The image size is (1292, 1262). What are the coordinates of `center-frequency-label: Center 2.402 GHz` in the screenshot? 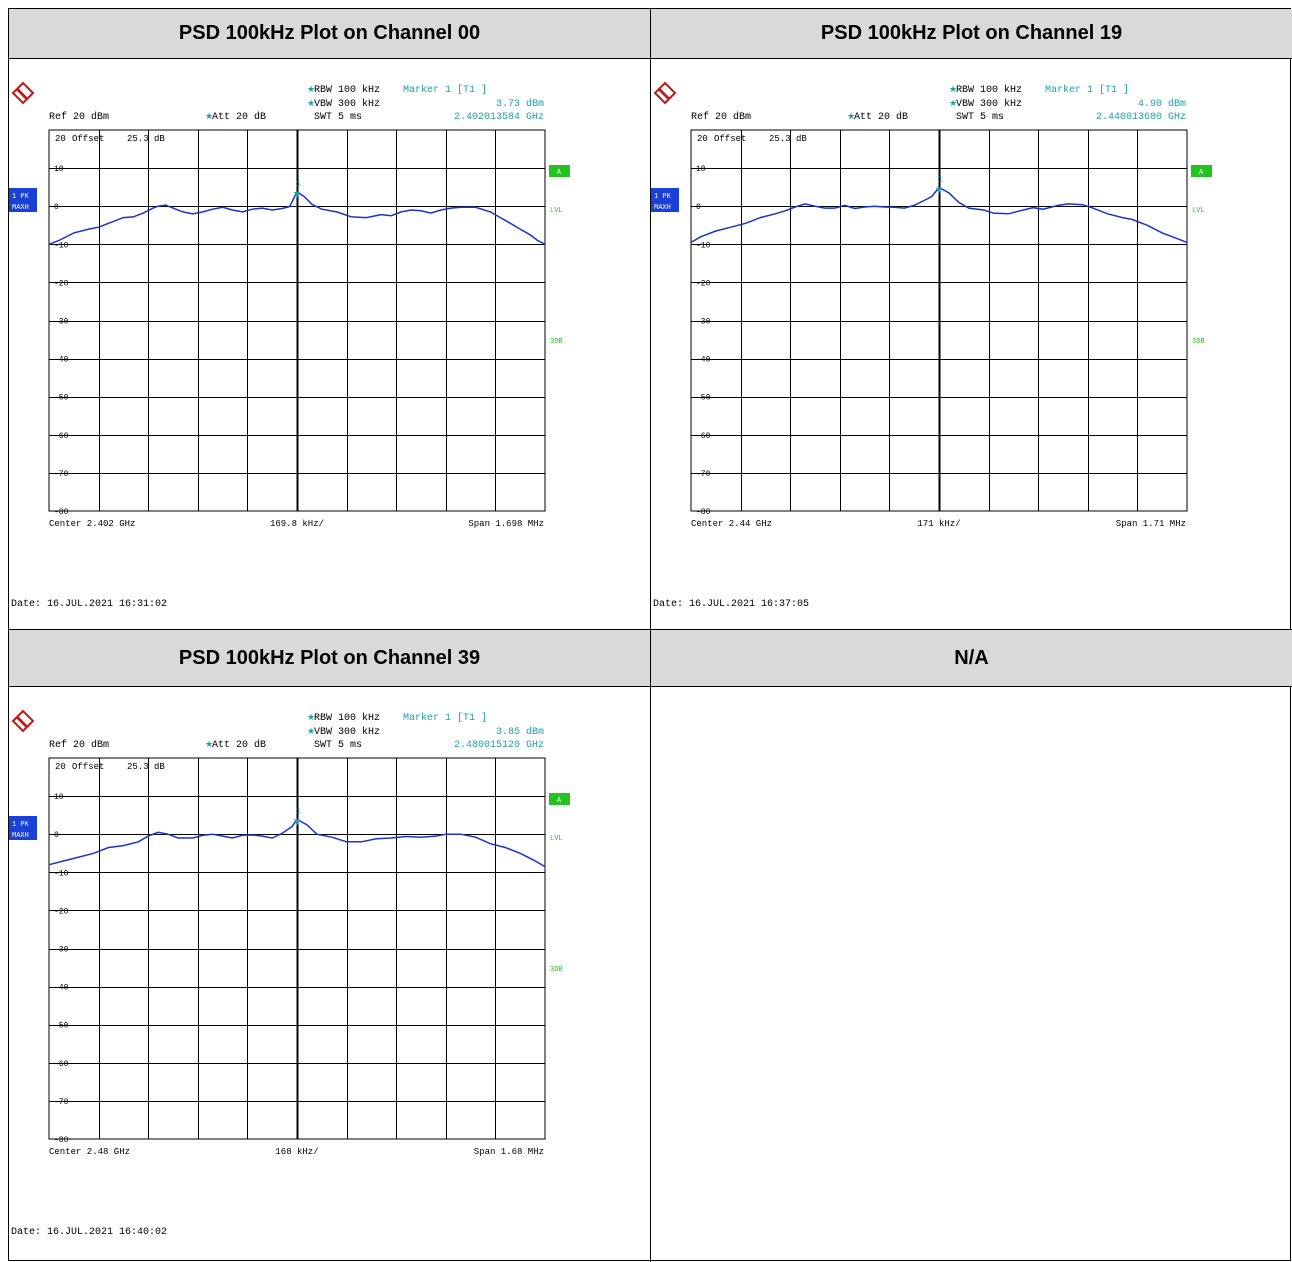 It's located at (92, 524).